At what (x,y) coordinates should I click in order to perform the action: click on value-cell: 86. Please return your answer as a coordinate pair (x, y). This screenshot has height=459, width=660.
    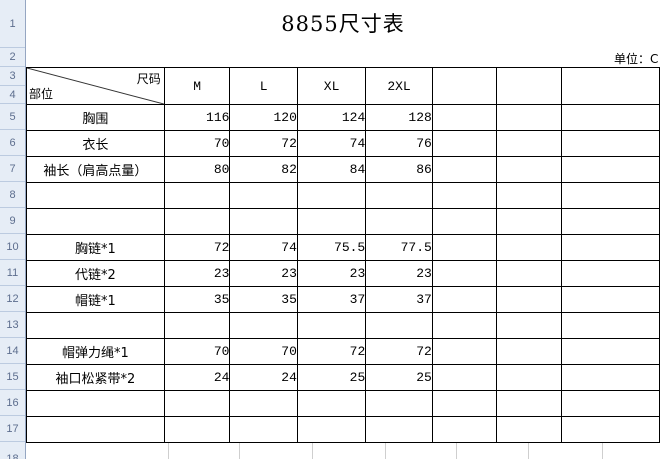
    Looking at the image, I should click on (399, 169).